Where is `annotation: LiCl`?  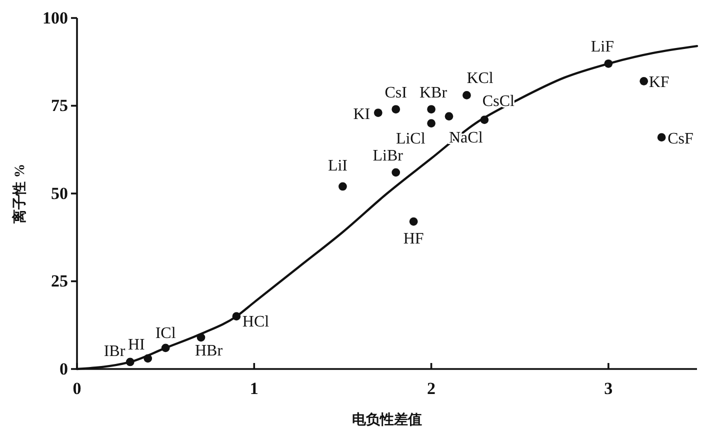
annotation: LiCl is located at coordinates (411, 139).